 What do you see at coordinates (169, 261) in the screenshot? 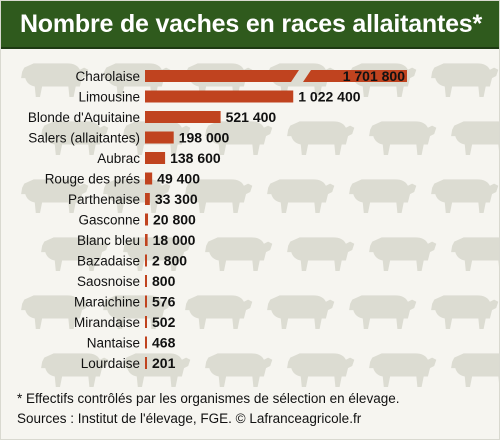
I see `value-label: 2 800` at bounding box center [169, 261].